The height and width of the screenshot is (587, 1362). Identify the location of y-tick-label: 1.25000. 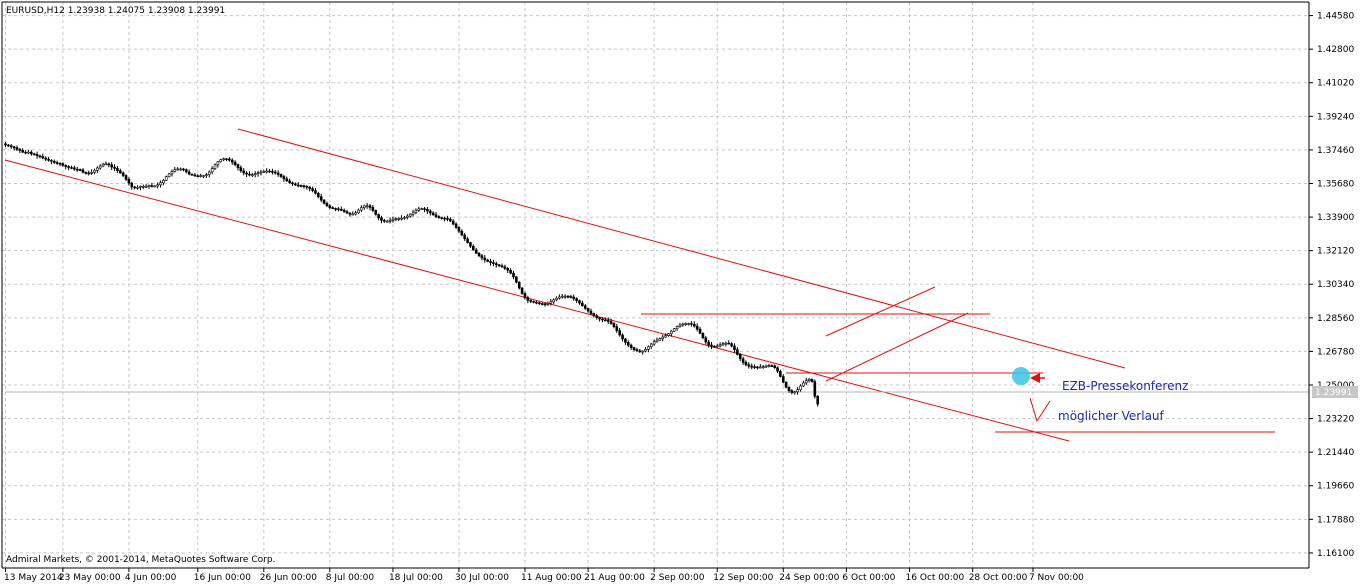
(1335, 386).